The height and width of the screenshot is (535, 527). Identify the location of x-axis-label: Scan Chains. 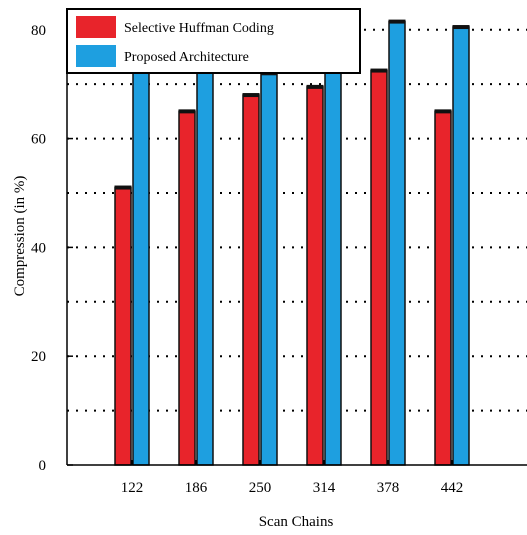
(296, 522).